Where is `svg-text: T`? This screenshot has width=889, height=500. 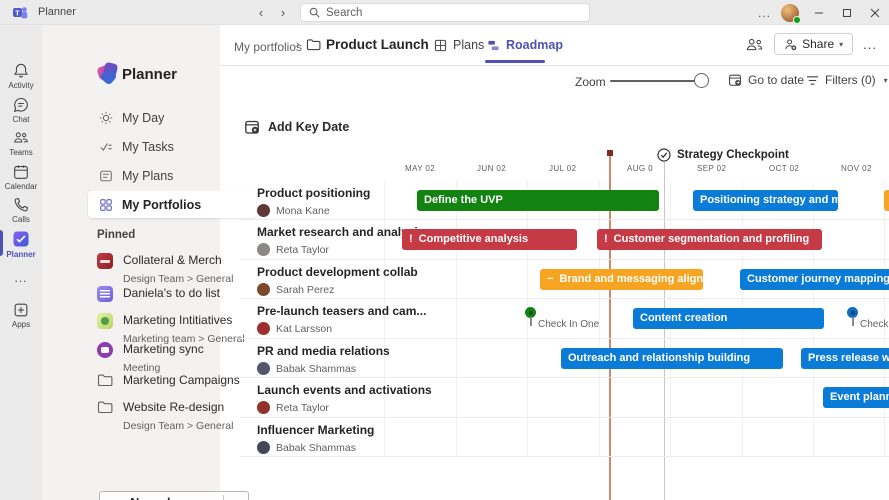
svg-text: T is located at coordinates (17, 13).